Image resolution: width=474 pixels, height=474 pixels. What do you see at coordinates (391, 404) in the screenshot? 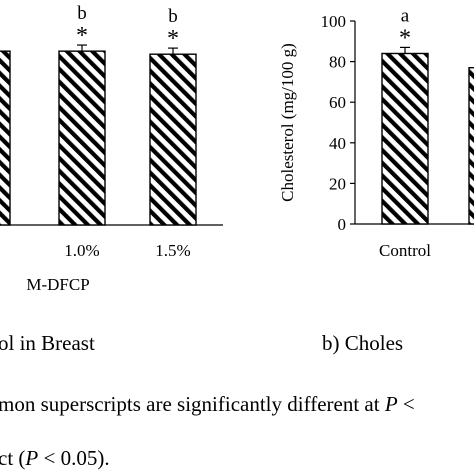
I see `footnote-p-symbol-1: P` at bounding box center [391, 404].